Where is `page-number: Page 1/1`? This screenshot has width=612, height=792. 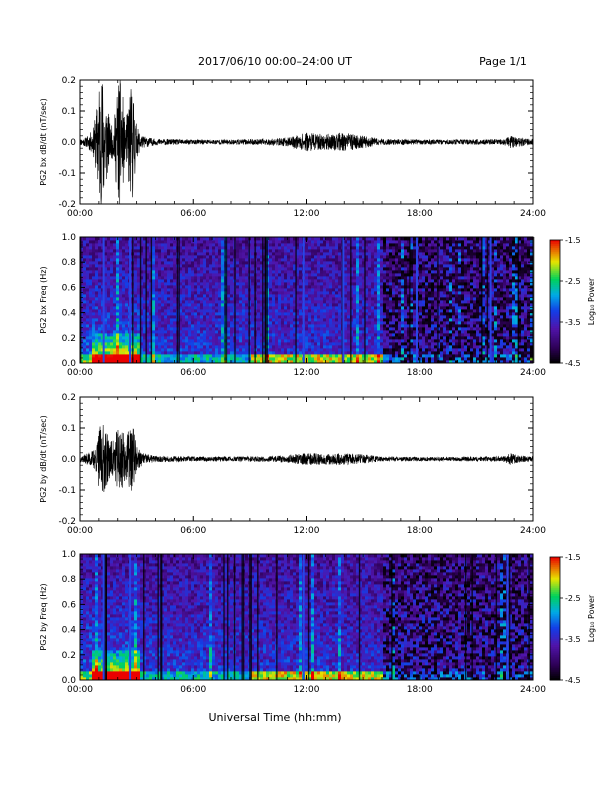
page-number: Page 1/1 is located at coordinates (503, 61).